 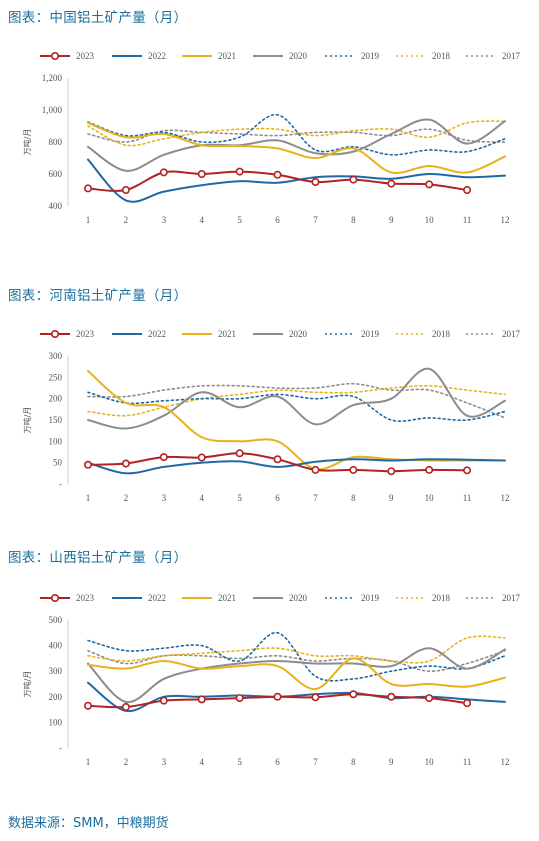 What do you see at coordinates (56, 697) in the screenshot?
I see `y-tick-label: 200` at bounding box center [56, 697].